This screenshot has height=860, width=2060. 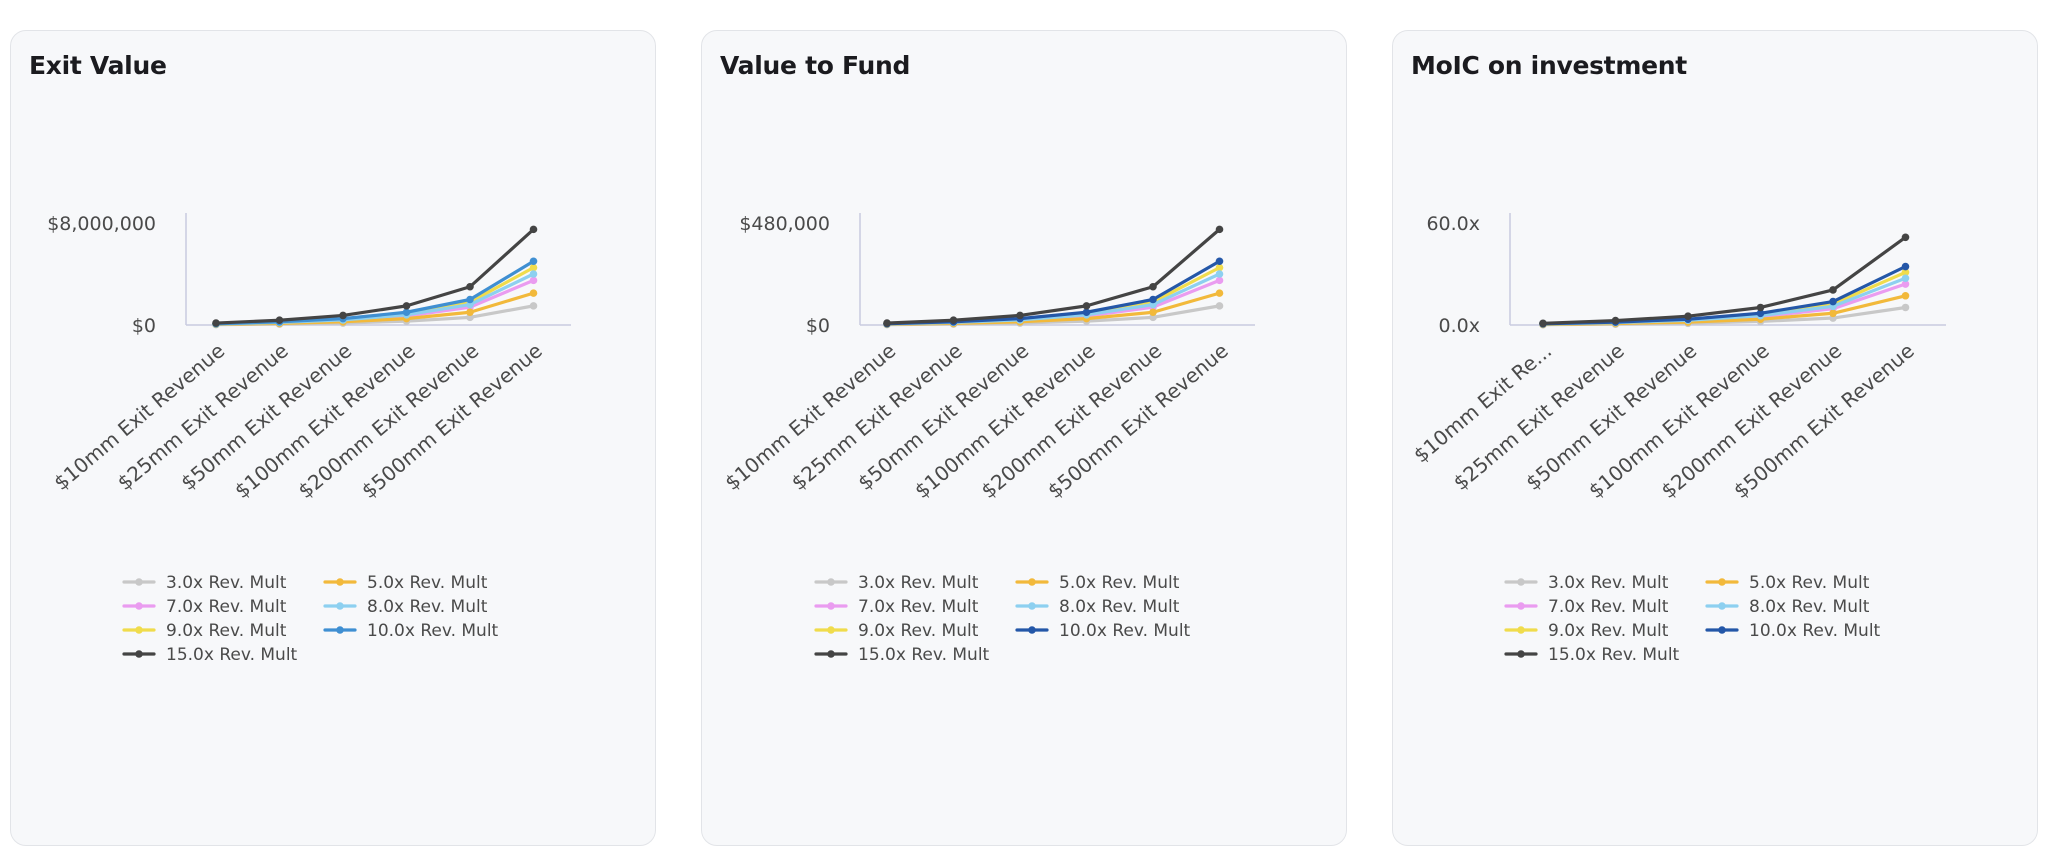 What do you see at coordinates (815, 65) in the screenshot?
I see `chart-title: Value to Fund` at bounding box center [815, 65].